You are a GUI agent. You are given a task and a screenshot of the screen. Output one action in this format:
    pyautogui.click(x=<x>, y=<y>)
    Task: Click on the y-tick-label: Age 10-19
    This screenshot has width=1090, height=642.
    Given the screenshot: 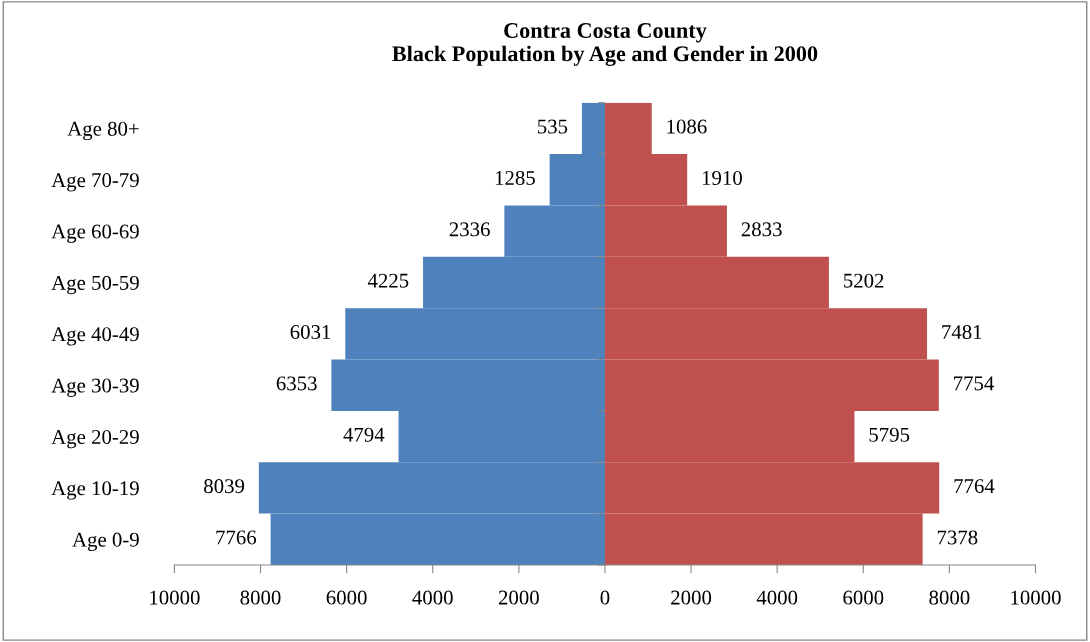 What is the action you would take?
    pyautogui.click(x=95, y=490)
    